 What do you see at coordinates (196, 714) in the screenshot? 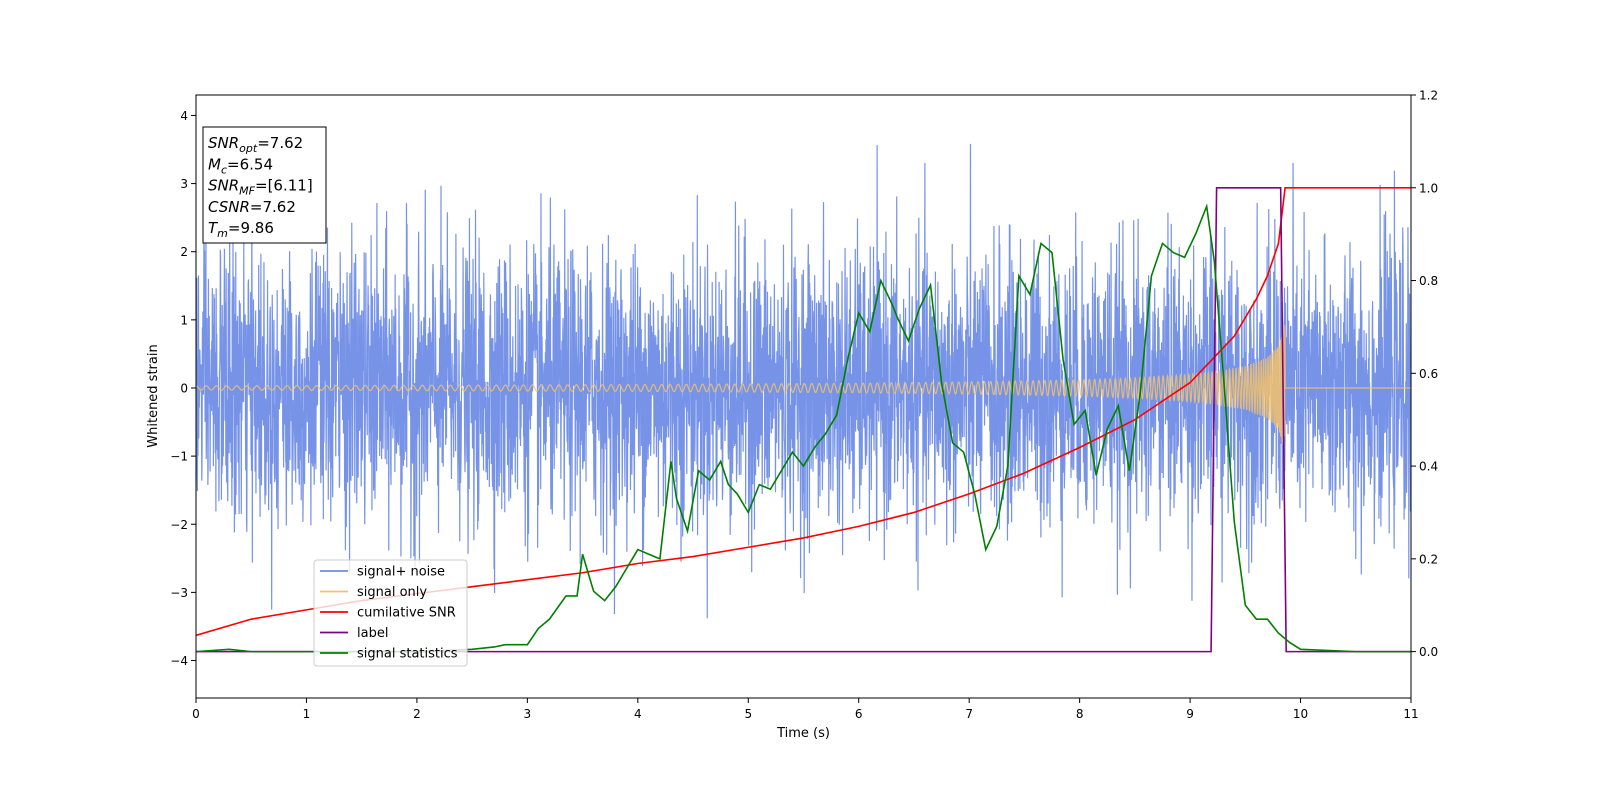
I see `x-tick-label: 0` at bounding box center [196, 714].